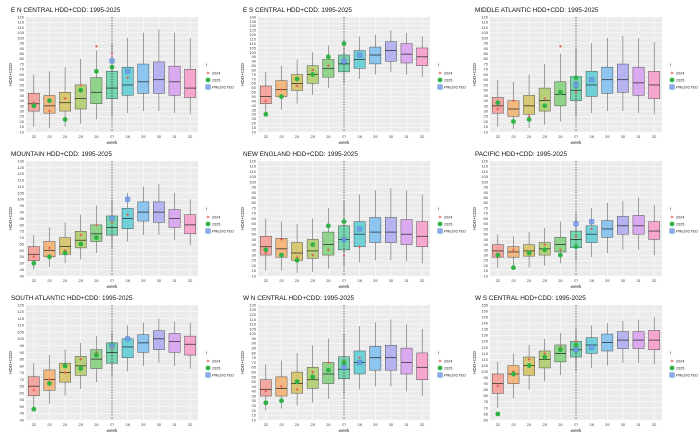 This screenshot has height=438, width=700. I want to click on y-tick-label: 15, so click(486, 126).